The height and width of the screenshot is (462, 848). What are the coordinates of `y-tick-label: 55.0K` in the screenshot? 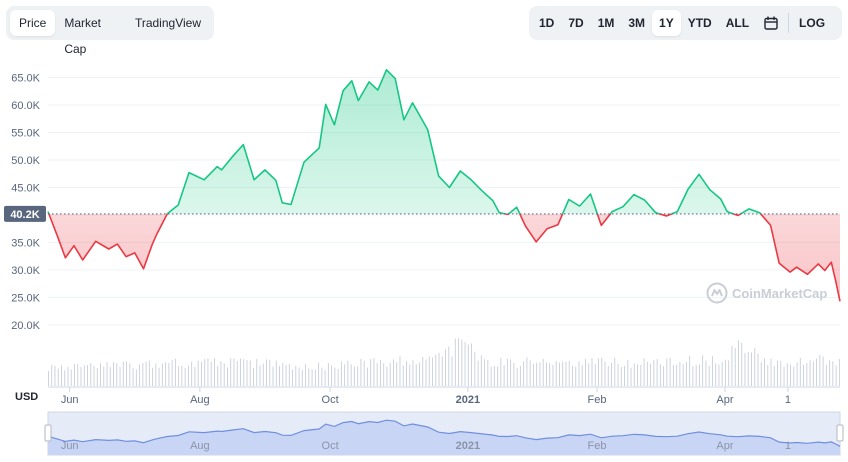 It's located at (25, 133).